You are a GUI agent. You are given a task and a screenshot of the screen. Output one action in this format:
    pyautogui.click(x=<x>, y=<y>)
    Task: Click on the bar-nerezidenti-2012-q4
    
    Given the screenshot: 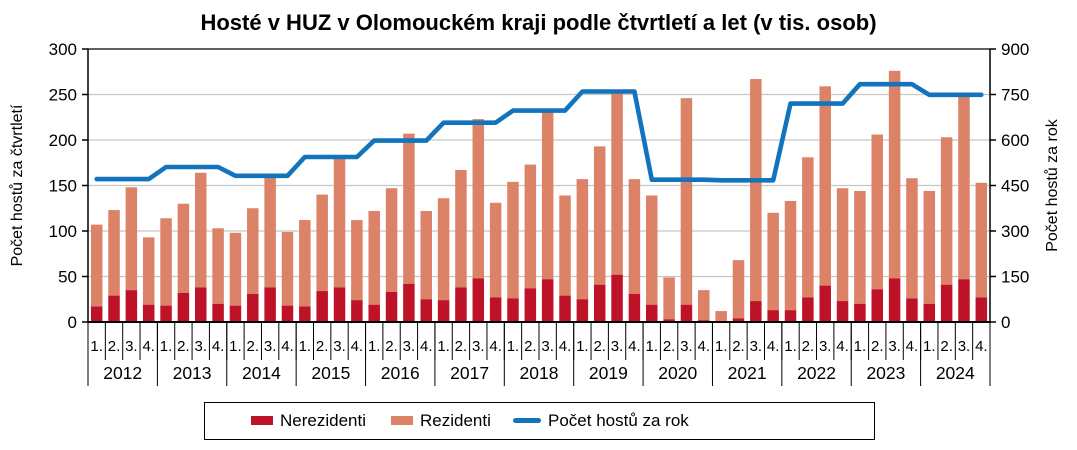 What is the action you would take?
    pyautogui.click(x=148, y=313)
    